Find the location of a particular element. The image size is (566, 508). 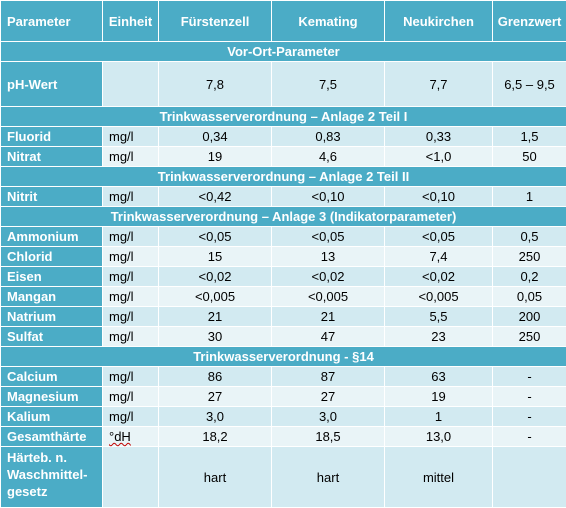

parameter-cell: Ammonium is located at coordinates (52, 237).